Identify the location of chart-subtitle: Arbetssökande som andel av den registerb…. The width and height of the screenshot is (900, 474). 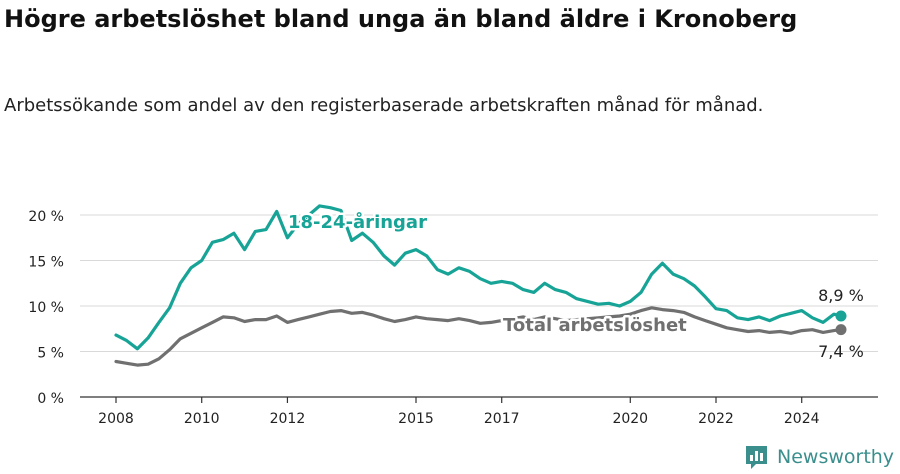
(384, 105).